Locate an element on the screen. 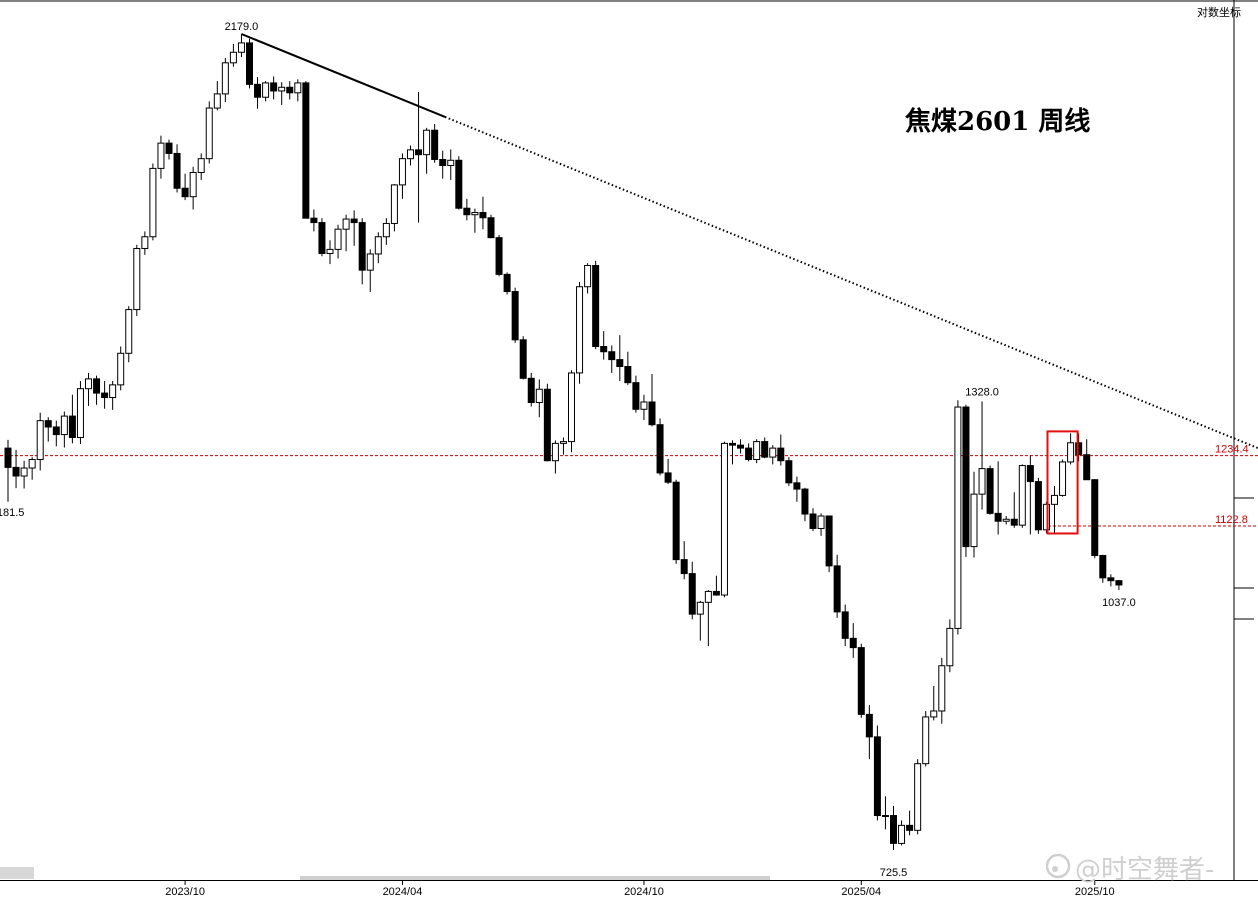 This screenshot has height=899, width=1258. high-label: 2179.0 is located at coordinates (242, 27).